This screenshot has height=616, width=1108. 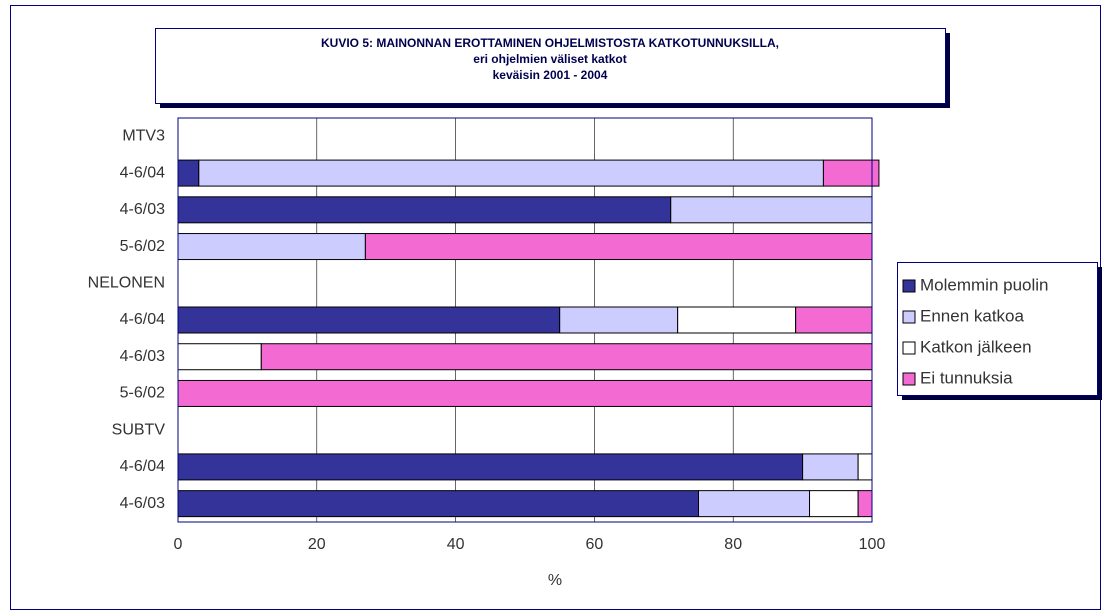 I want to click on x-tick-label: 20, so click(x=317, y=544).